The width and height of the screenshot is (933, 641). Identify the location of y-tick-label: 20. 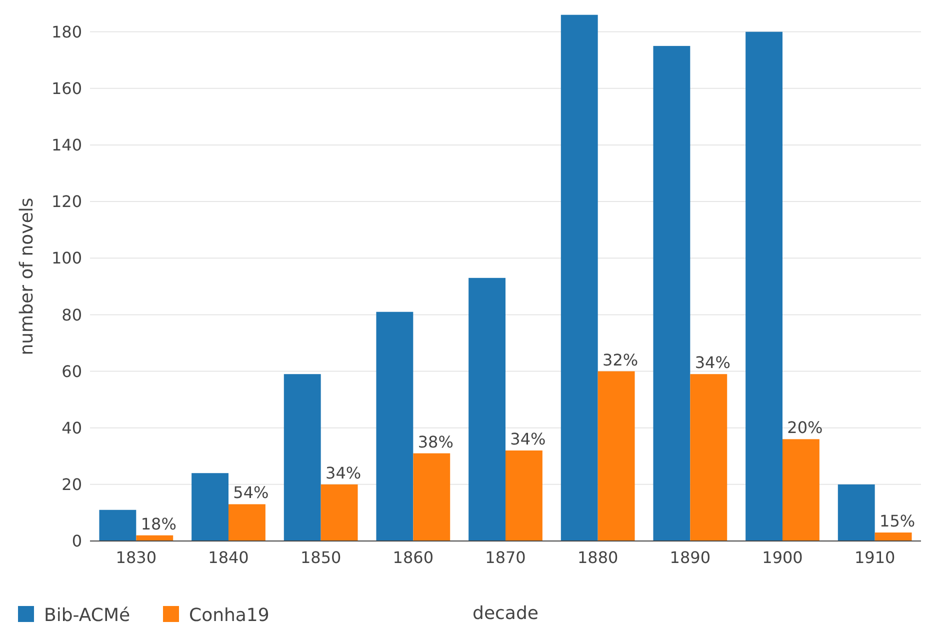
(72, 484).